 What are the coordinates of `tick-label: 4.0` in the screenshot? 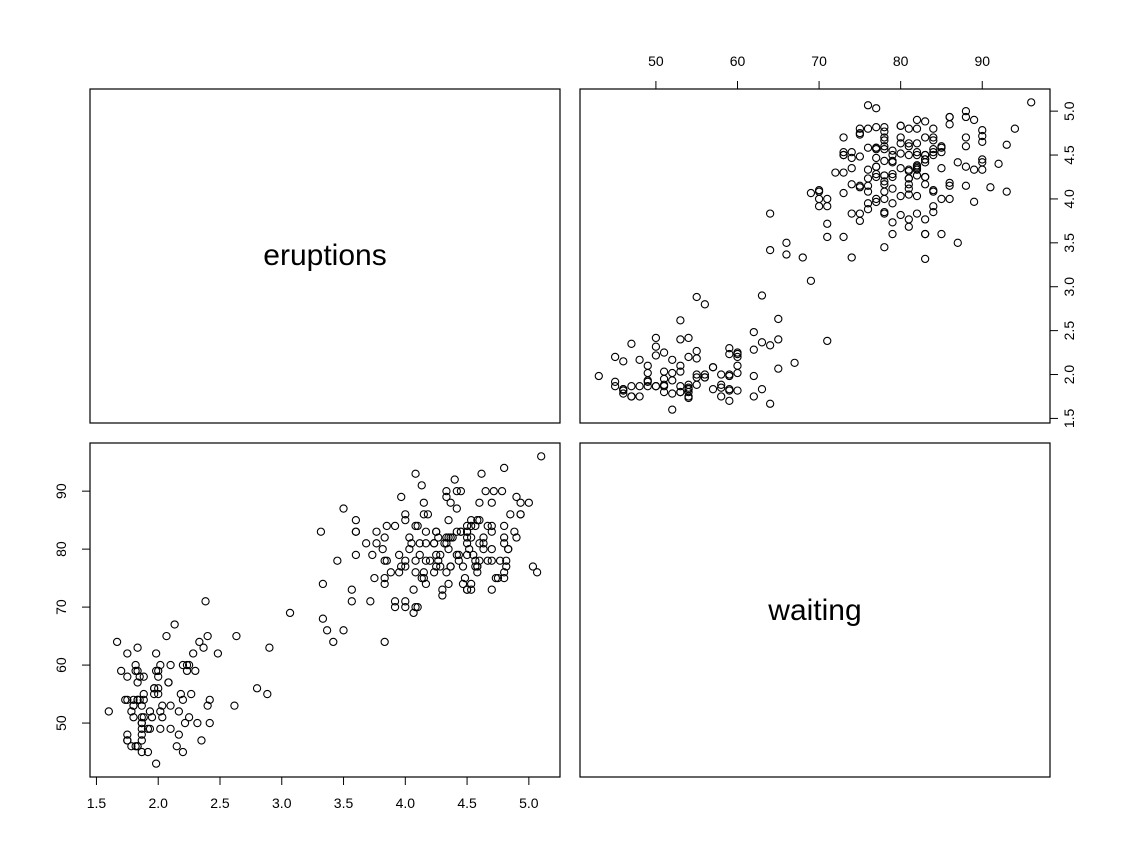 It's located at (406, 803).